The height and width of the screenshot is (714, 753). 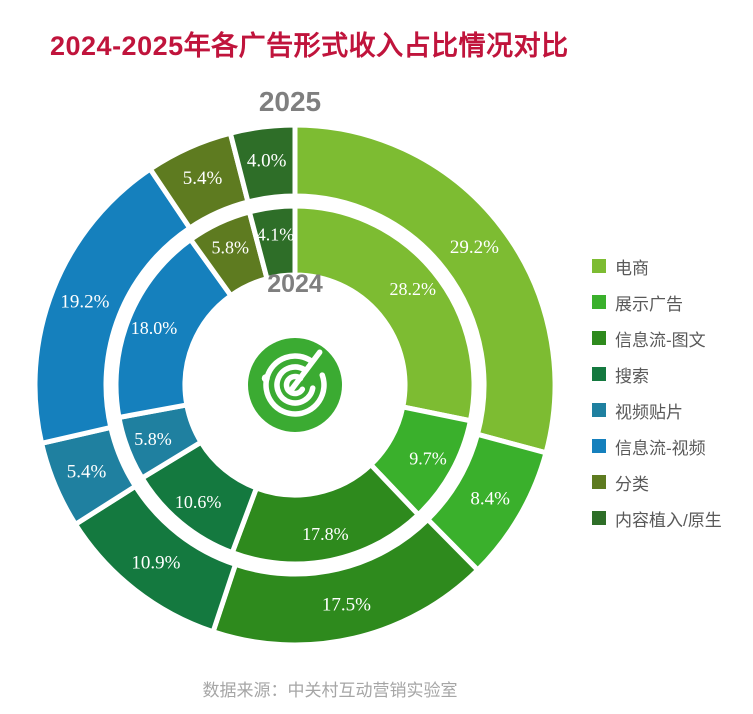 I want to click on donut-slice-label-2025-7: 4.0%, so click(x=267, y=160).